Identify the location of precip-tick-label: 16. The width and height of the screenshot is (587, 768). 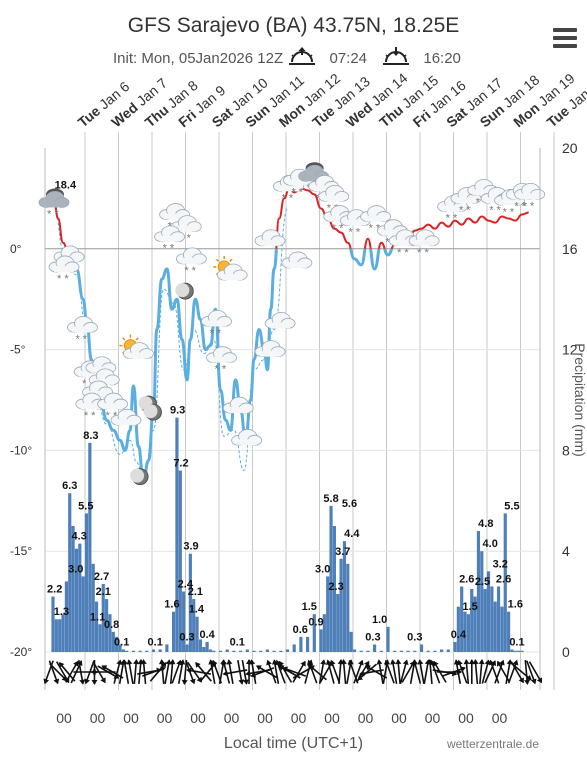
(570, 249).